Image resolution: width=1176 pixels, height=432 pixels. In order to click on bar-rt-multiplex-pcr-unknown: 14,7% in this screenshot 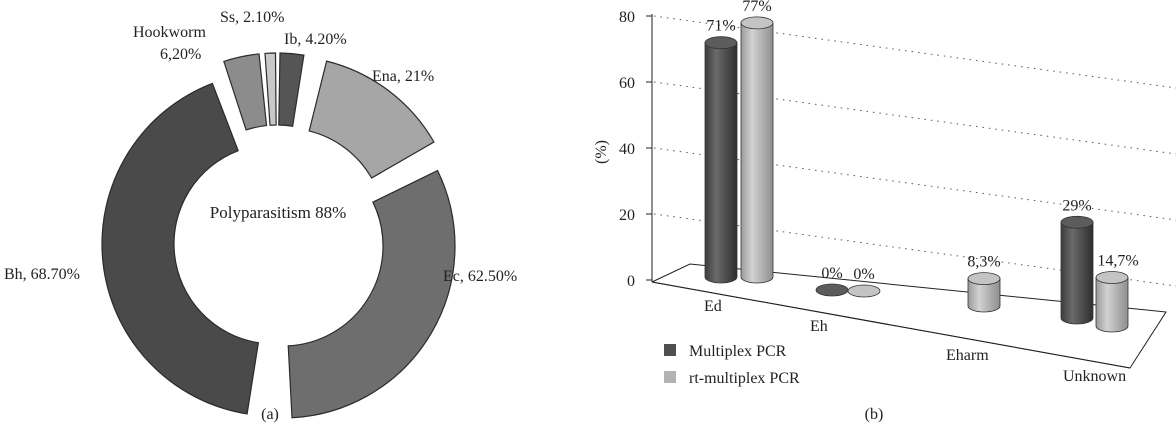, I will do `click(1117, 292)`.